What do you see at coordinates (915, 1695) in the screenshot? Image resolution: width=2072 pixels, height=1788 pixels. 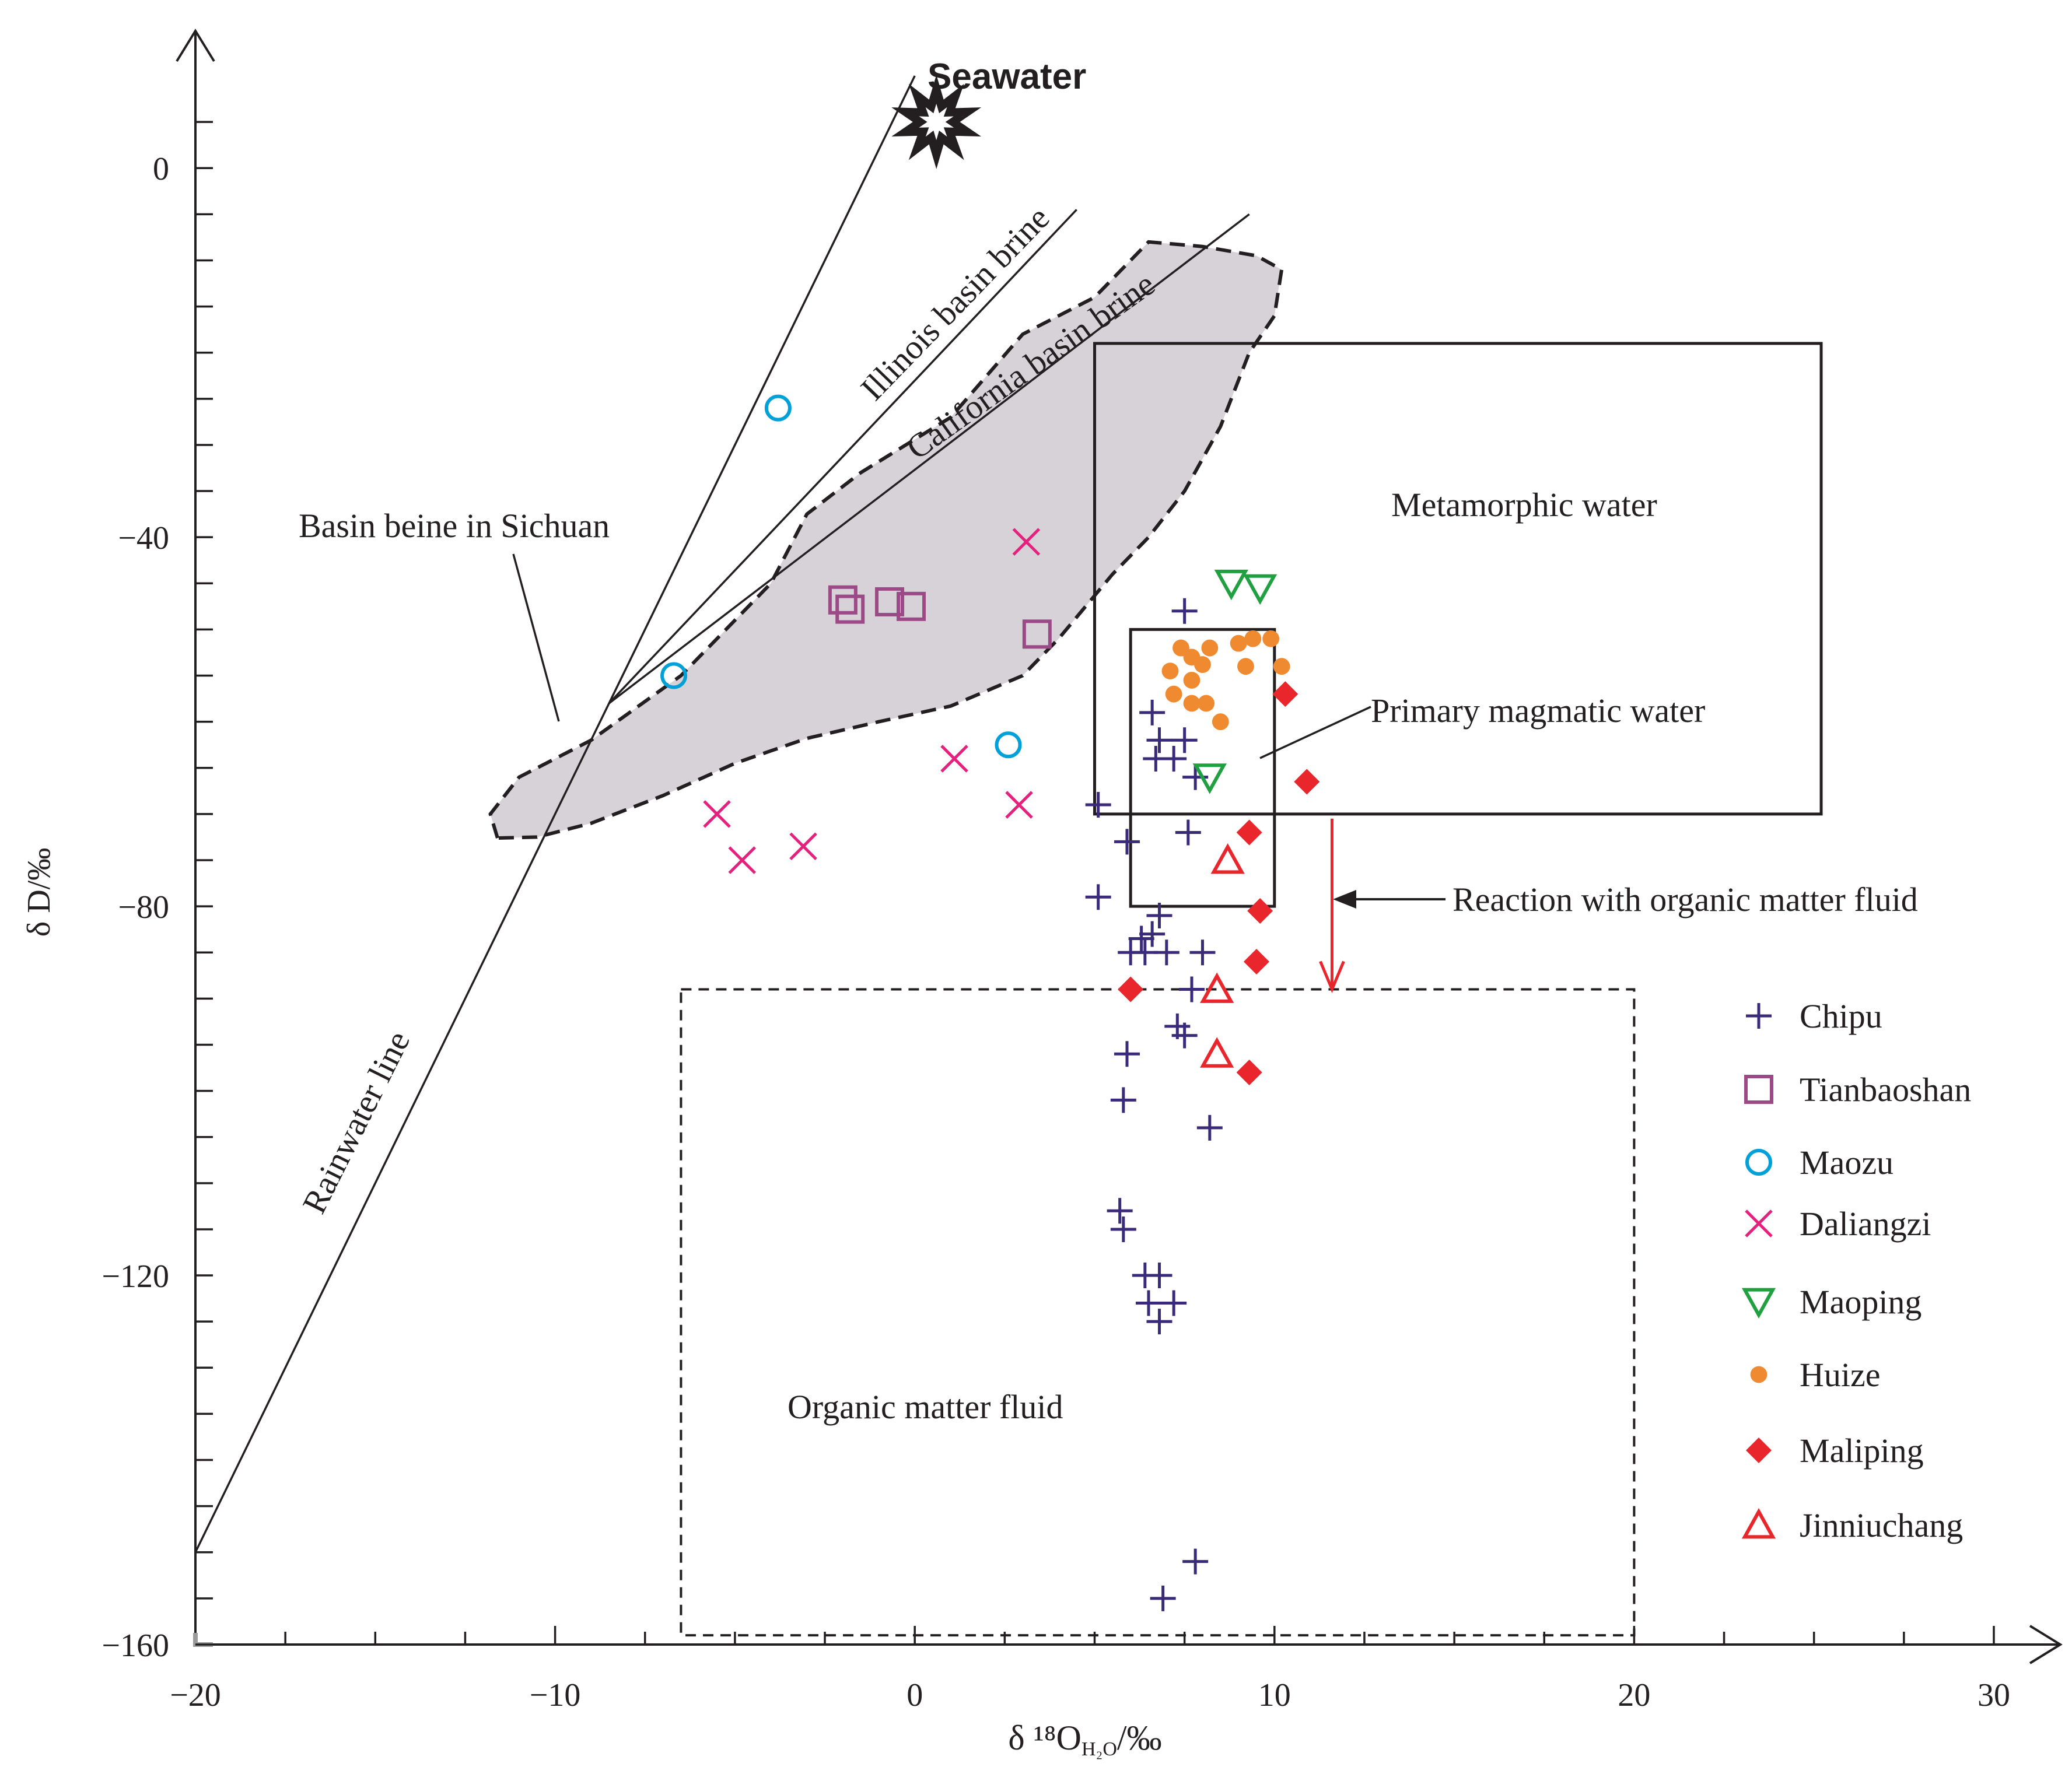 I see `x-tick-label: 0` at bounding box center [915, 1695].